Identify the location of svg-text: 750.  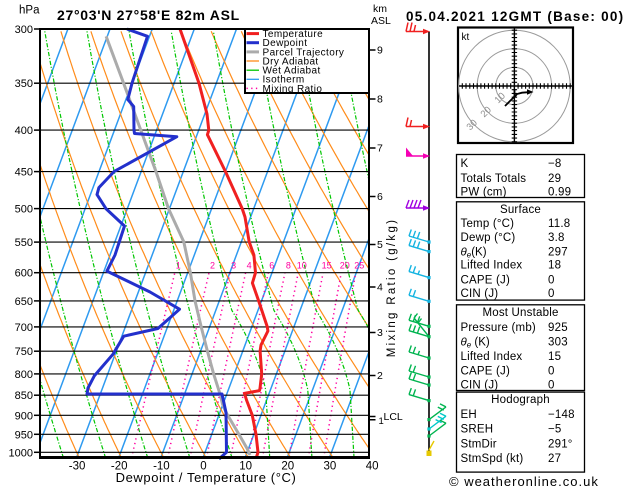
(24, 352).